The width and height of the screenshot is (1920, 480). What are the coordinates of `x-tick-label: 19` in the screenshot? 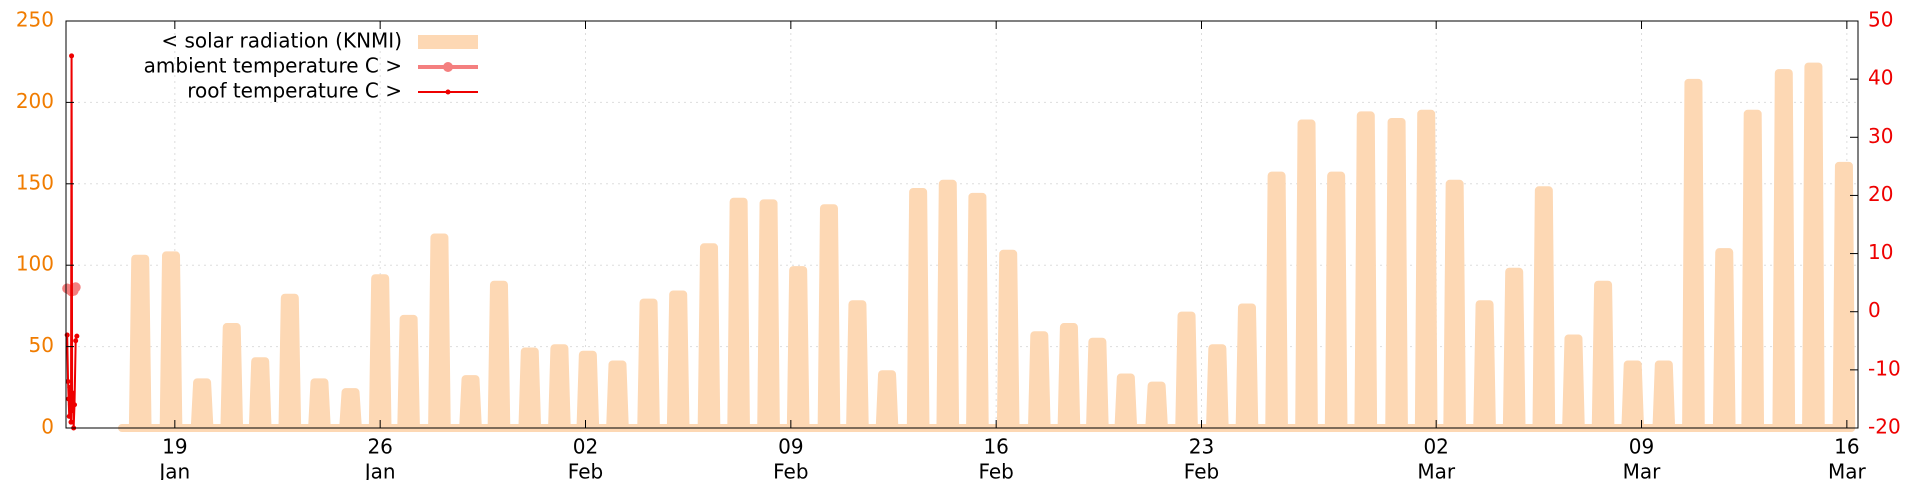 It's located at (174, 447).